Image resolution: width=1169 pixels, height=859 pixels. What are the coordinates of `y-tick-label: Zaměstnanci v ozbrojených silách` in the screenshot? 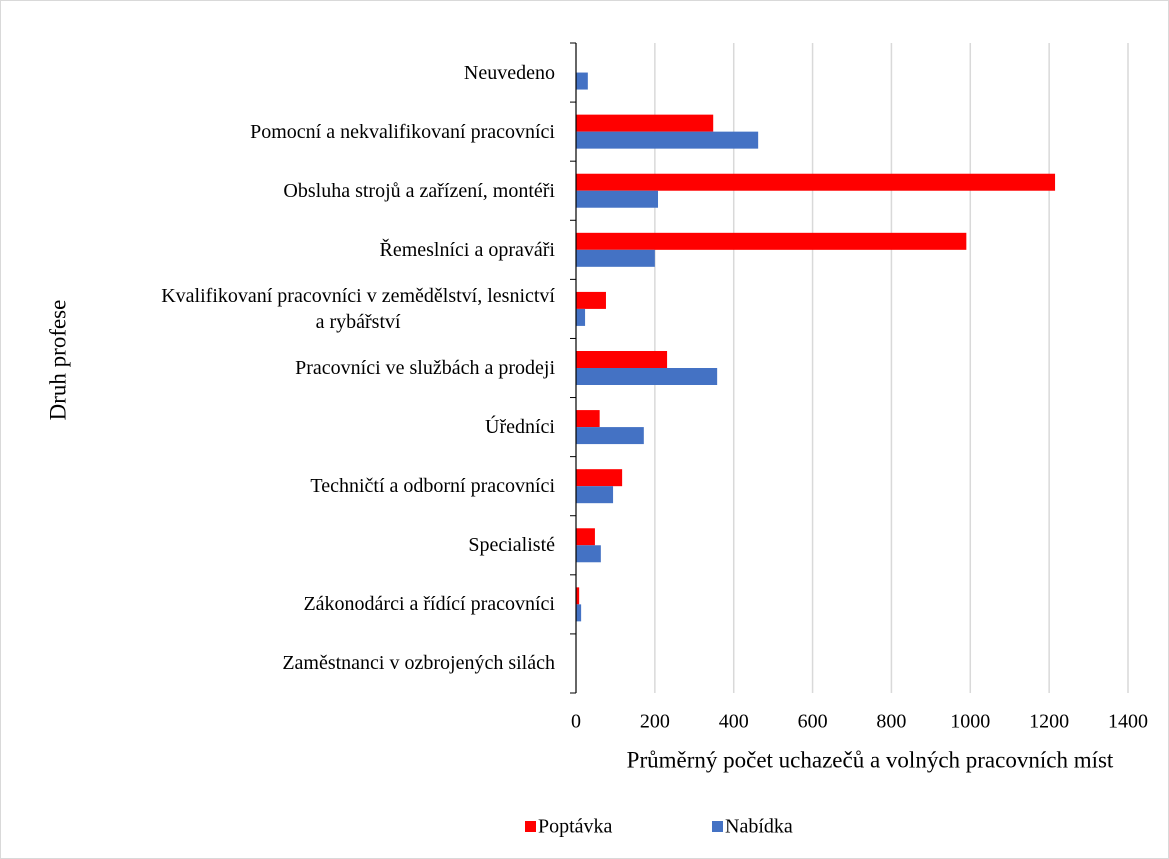 It's located at (418, 663).